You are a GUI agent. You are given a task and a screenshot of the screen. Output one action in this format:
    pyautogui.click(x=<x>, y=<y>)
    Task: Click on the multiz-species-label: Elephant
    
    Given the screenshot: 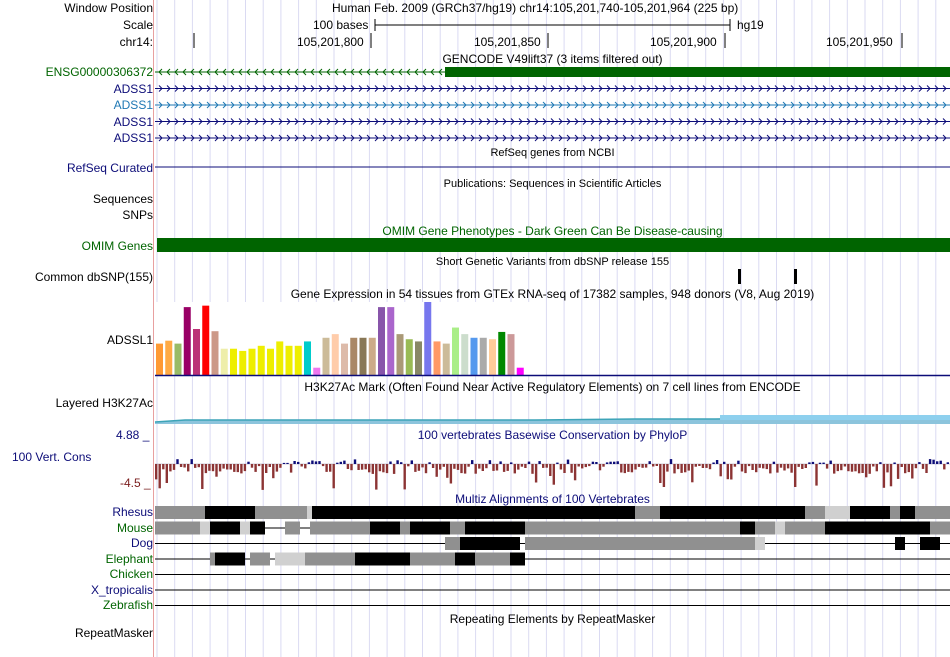 What is the action you would take?
    pyautogui.click(x=129, y=558)
    